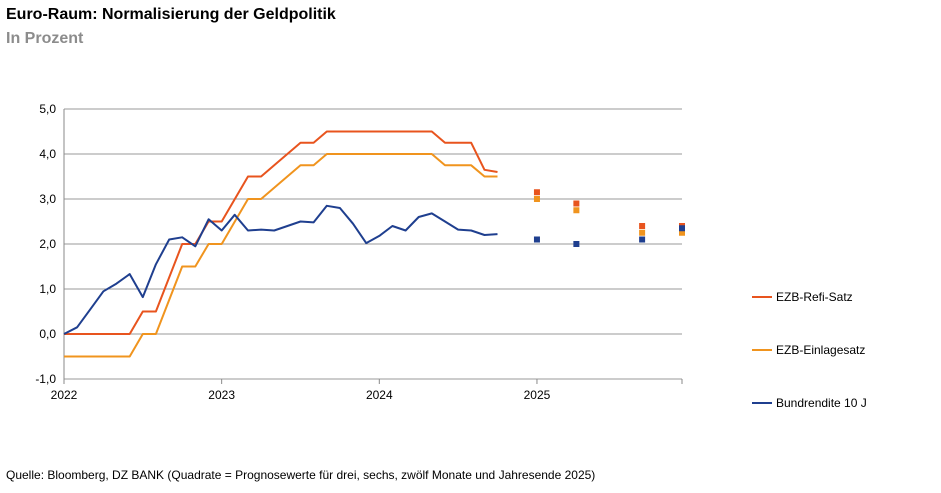  Describe the element at coordinates (537, 395) in the screenshot. I see `x-tick-label: 2025` at that location.